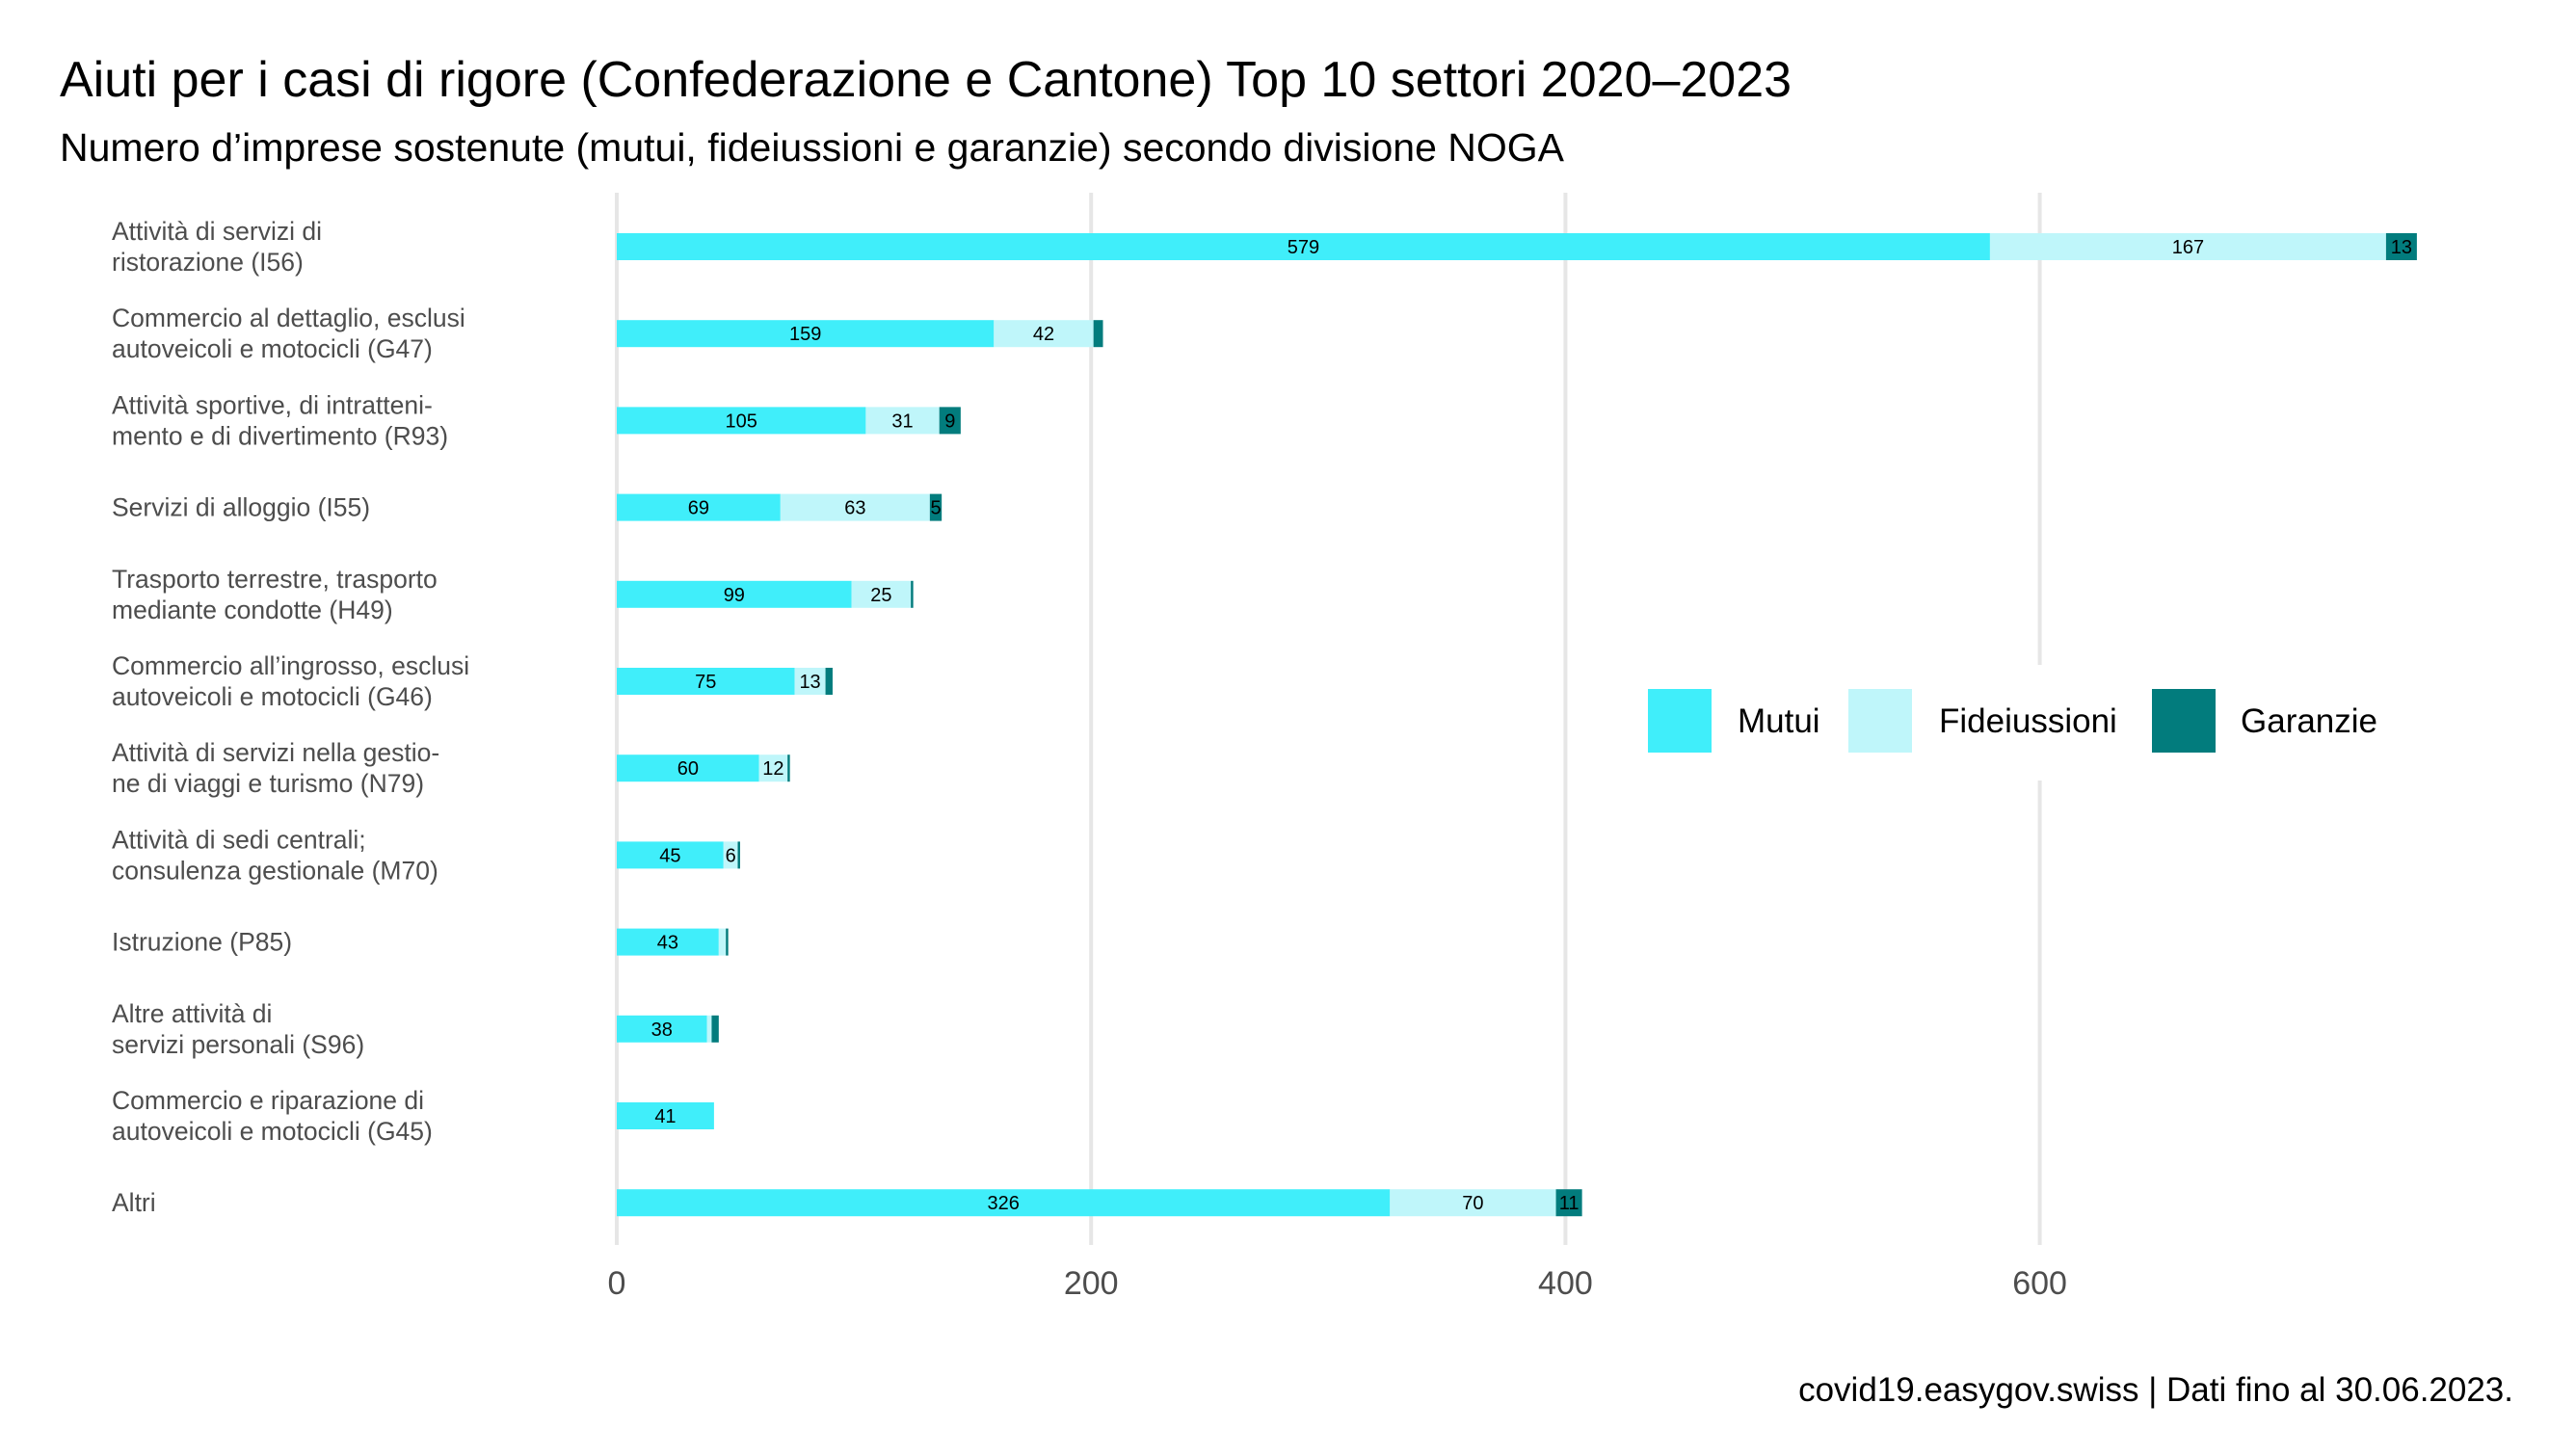 The image size is (2549, 1456). I want to click on legend-key-fideiussioni, so click(1880, 721).